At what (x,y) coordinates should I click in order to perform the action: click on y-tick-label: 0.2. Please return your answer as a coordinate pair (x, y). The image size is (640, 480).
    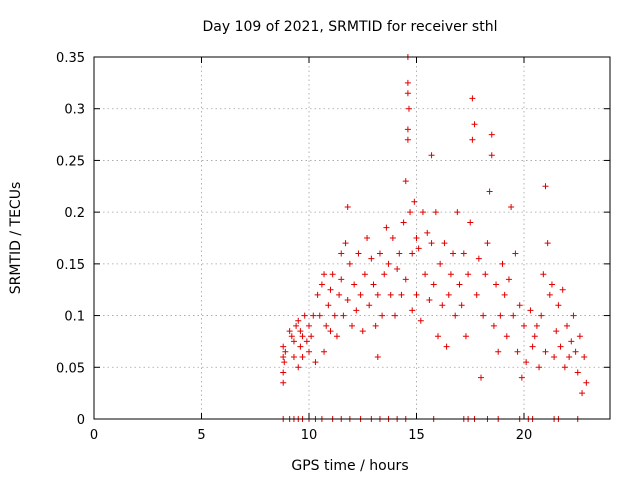
    Looking at the image, I should click on (74, 213).